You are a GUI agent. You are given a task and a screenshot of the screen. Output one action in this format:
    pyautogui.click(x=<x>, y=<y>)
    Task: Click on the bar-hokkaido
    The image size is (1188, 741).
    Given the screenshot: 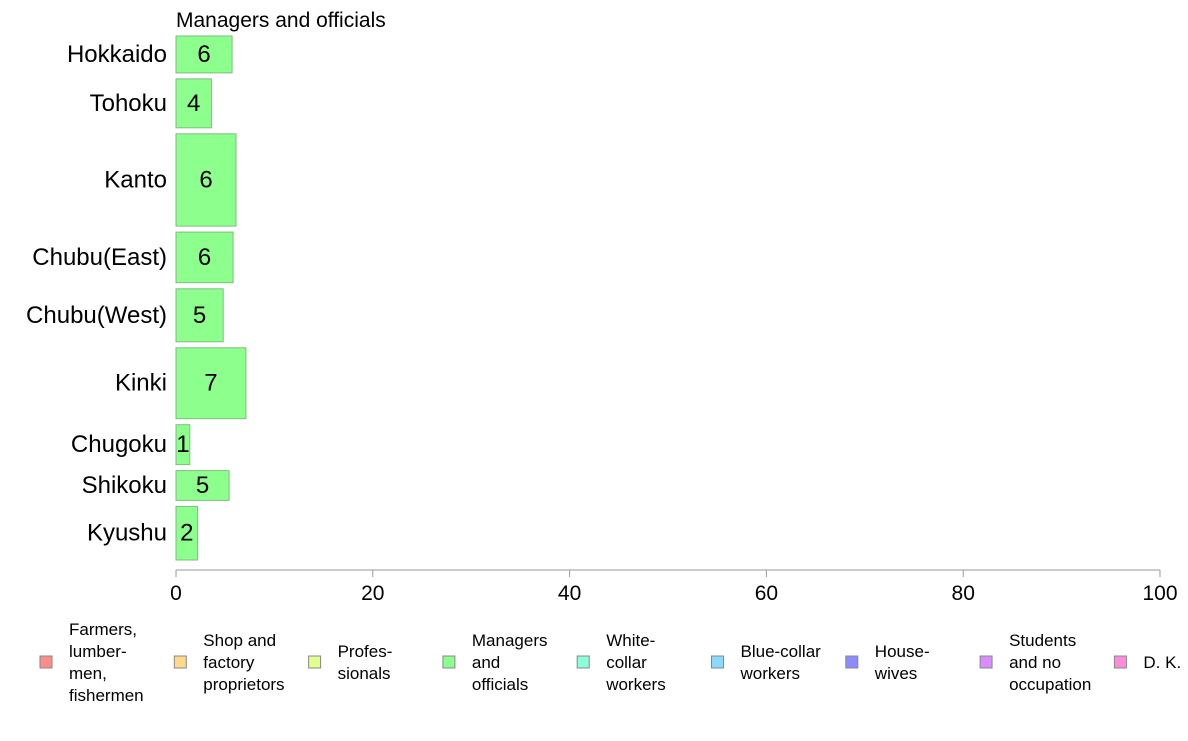 What is the action you would take?
    pyautogui.click(x=204, y=54)
    